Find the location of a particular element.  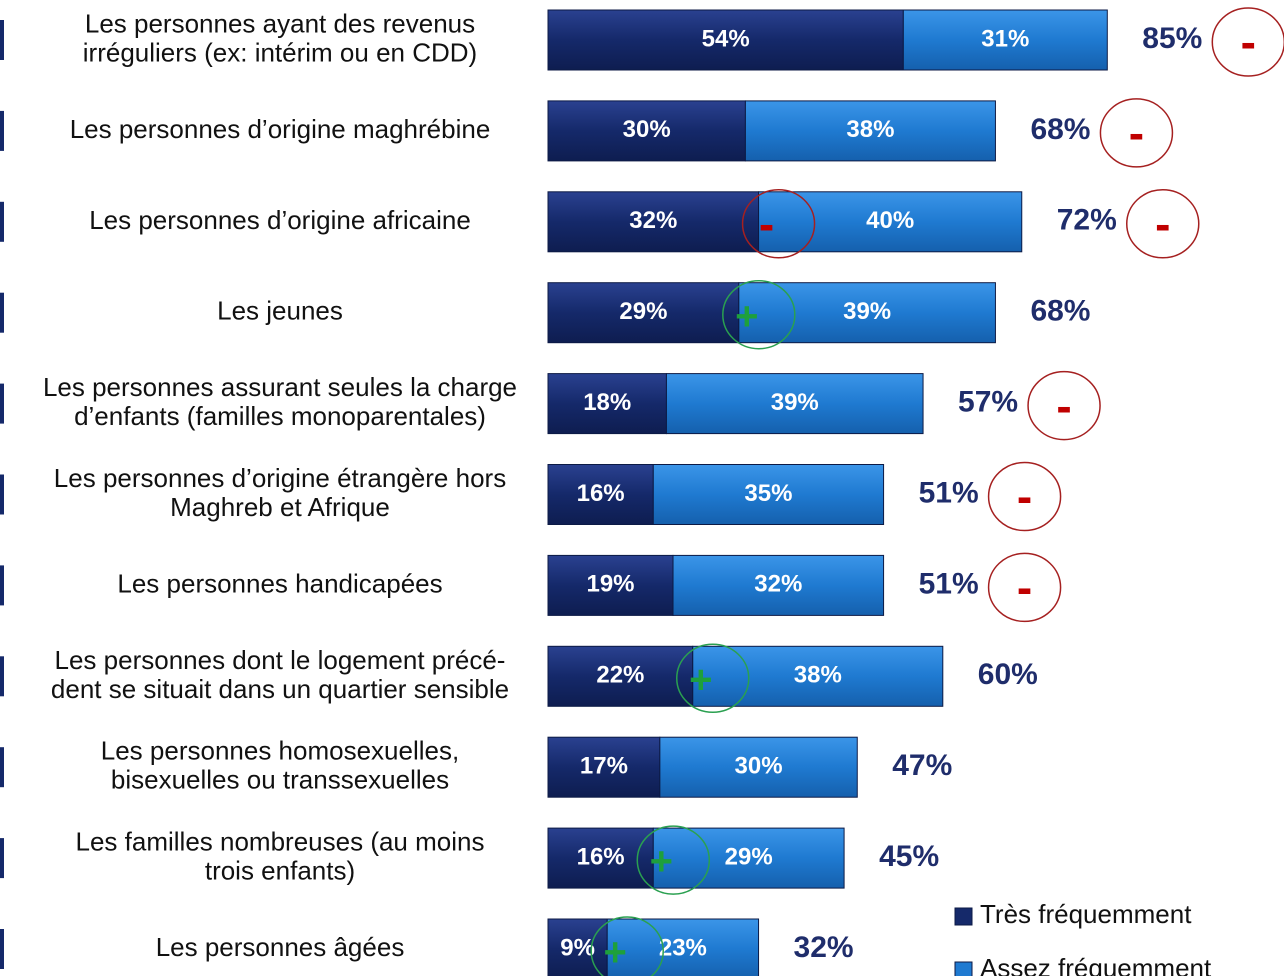

segment-label: 54% is located at coordinates (726, 38).